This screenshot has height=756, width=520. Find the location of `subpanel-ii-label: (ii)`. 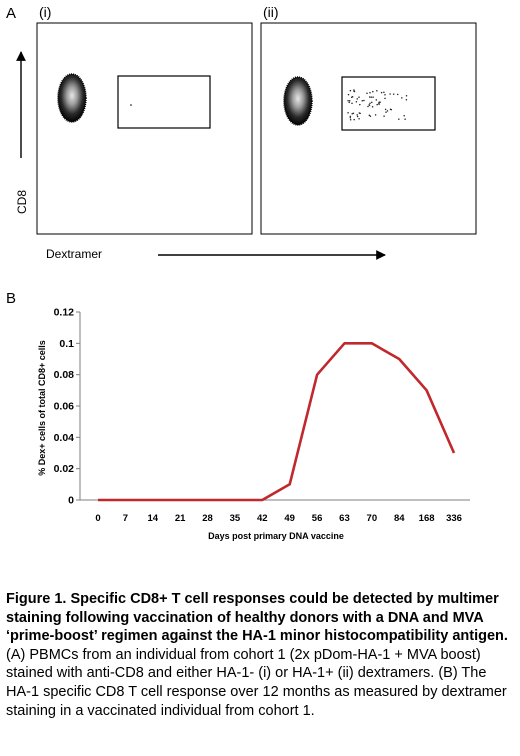

subpanel-ii-label: (ii) is located at coordinates (271, 12).